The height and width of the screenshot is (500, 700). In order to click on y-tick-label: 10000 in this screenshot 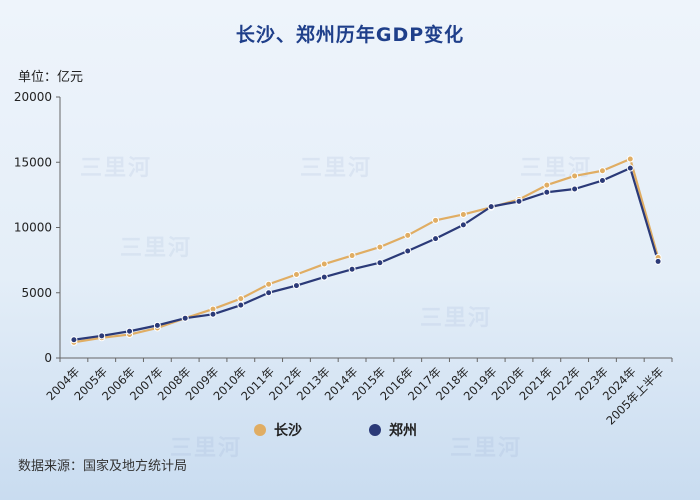, I will do `click(33, 228)`.